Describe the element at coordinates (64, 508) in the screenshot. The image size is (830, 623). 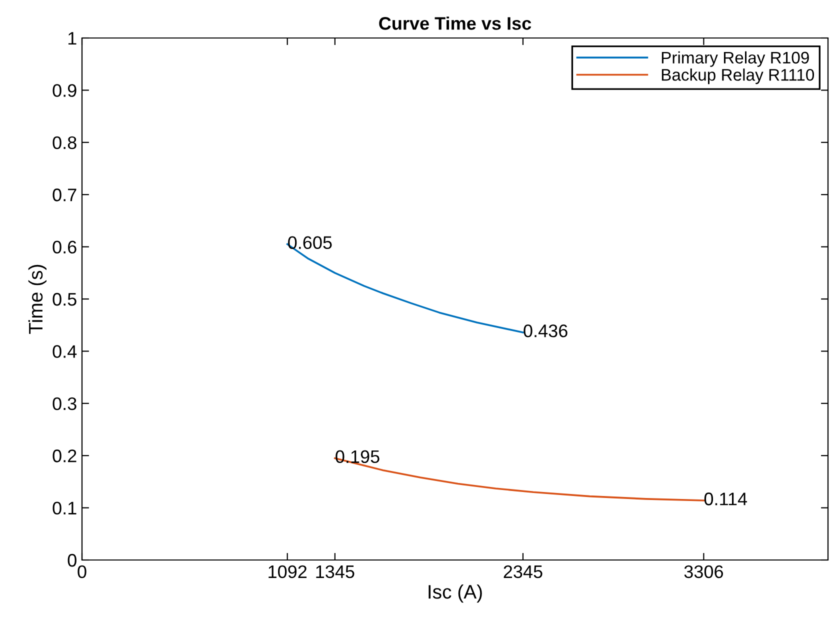
I see `y-tick-label: 0.1` at that location.